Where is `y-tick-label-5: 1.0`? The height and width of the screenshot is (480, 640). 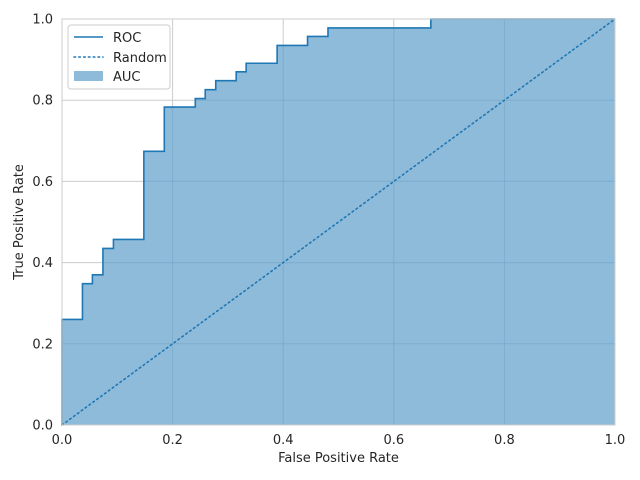 y-tick-label-5: 1.0 is located at coordinates (42, 20).